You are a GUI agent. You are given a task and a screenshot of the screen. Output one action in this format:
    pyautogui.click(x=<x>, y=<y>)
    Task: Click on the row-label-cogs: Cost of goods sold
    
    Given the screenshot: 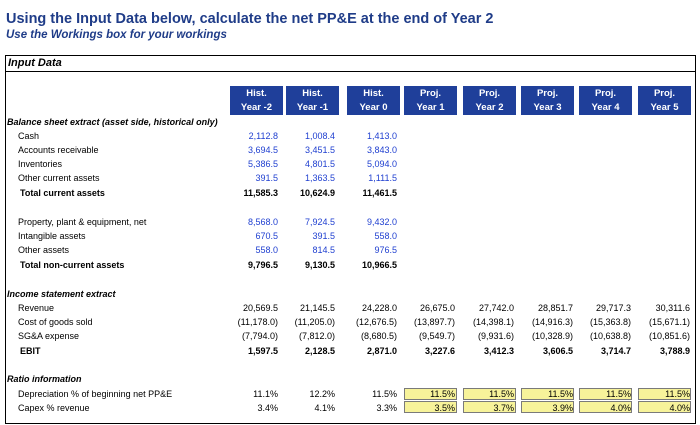 What is the action you would take?
    pyautogui.click(x=55, y=322)
    